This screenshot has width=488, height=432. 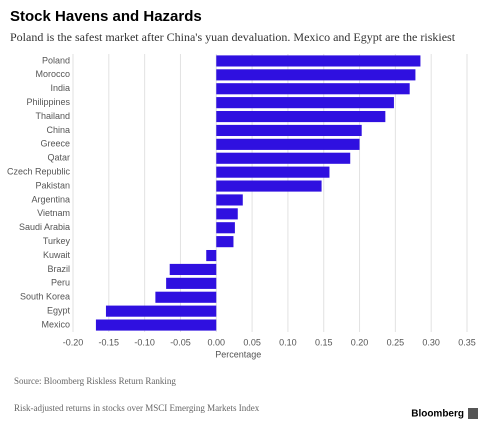 I want to click on y-tick-label: Argentina, so click(x=50, y=199).